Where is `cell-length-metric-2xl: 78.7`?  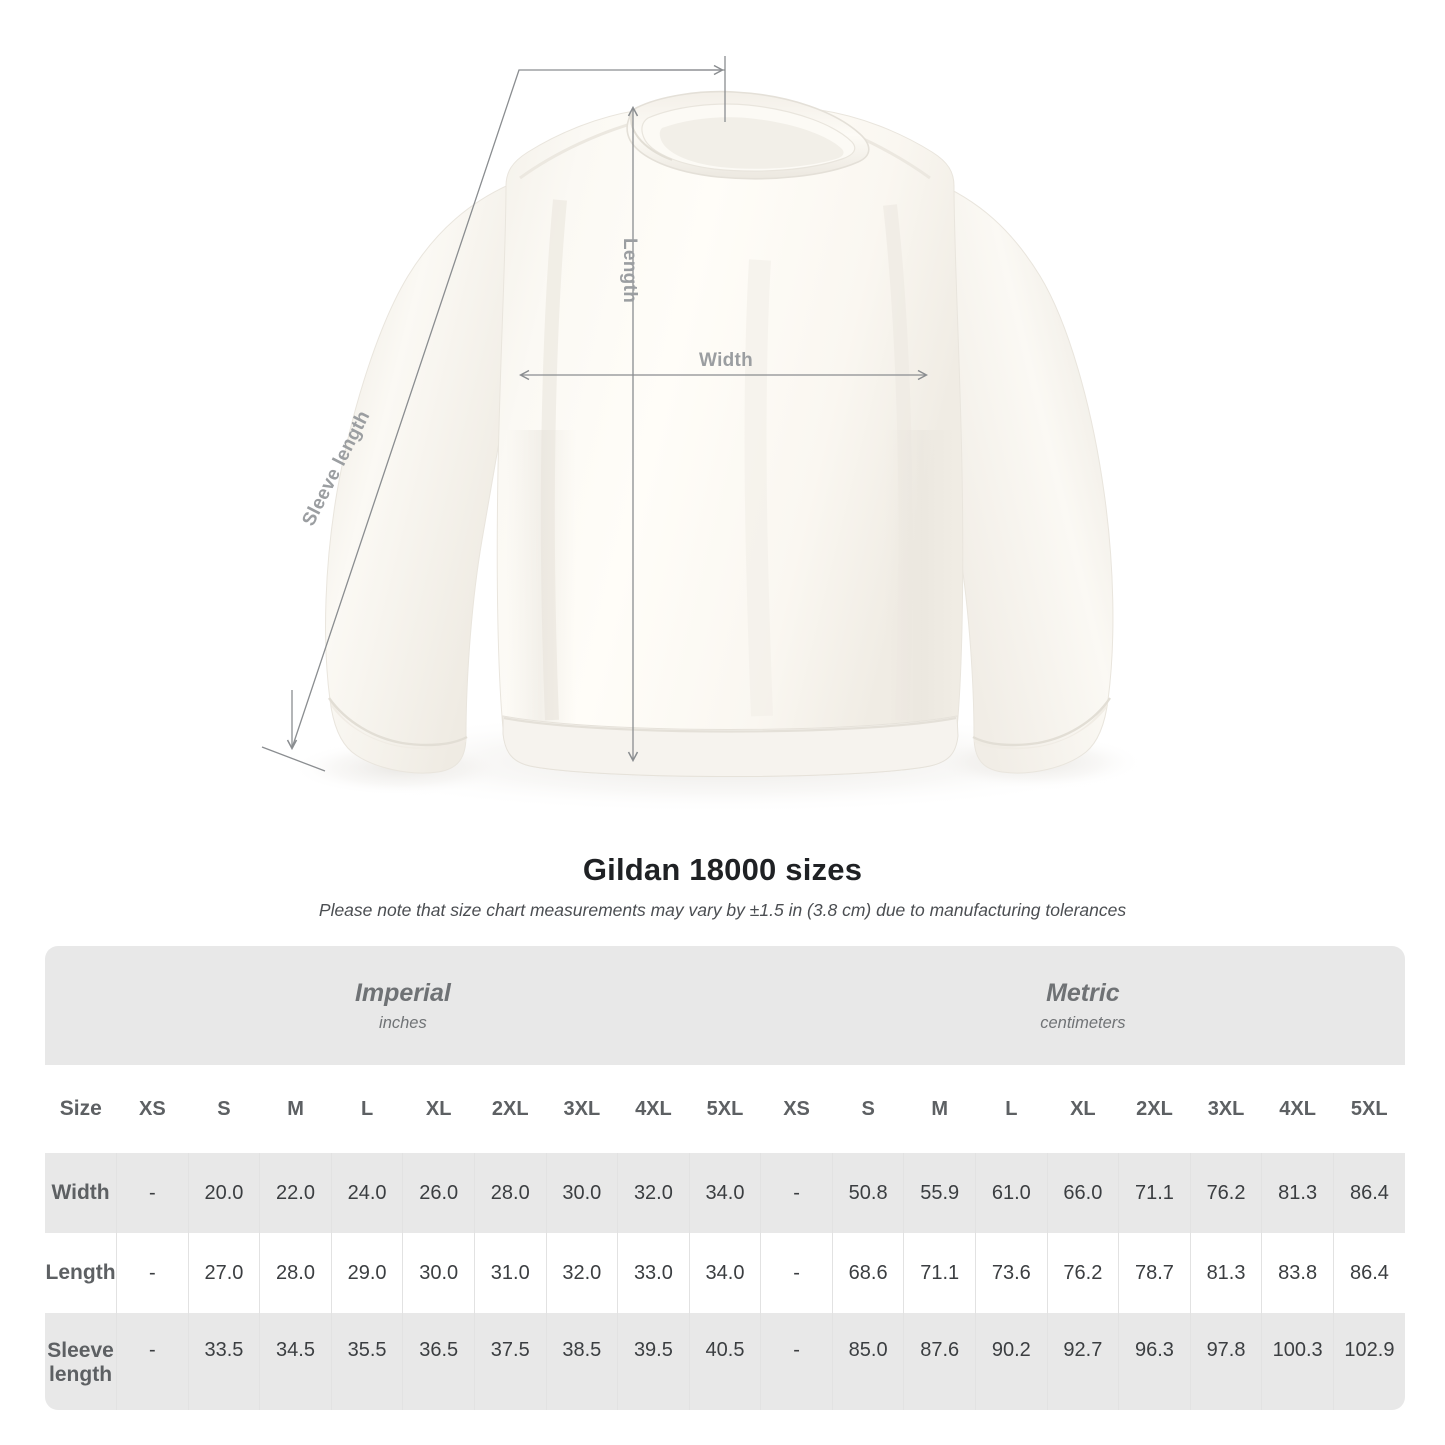
cell-length-metric-2xl: 78.7 is located at coordinates (1154, 1273).